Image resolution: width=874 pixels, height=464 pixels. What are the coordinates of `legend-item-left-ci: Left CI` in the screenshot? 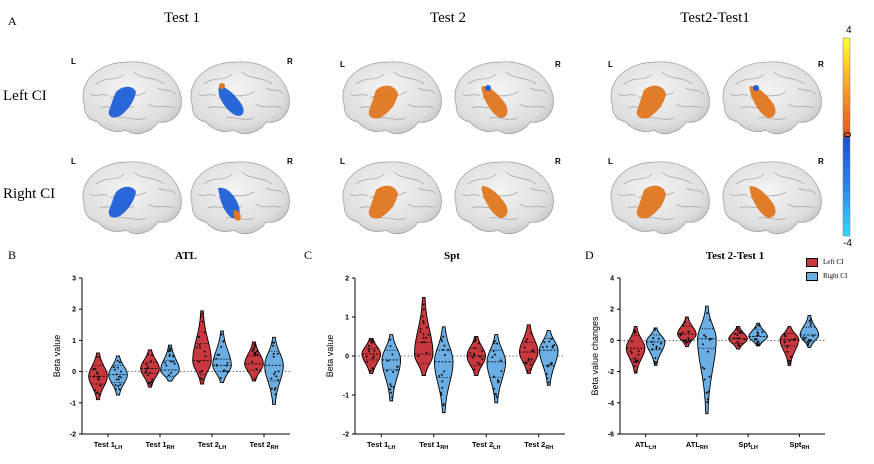 It's located at (839, 262).